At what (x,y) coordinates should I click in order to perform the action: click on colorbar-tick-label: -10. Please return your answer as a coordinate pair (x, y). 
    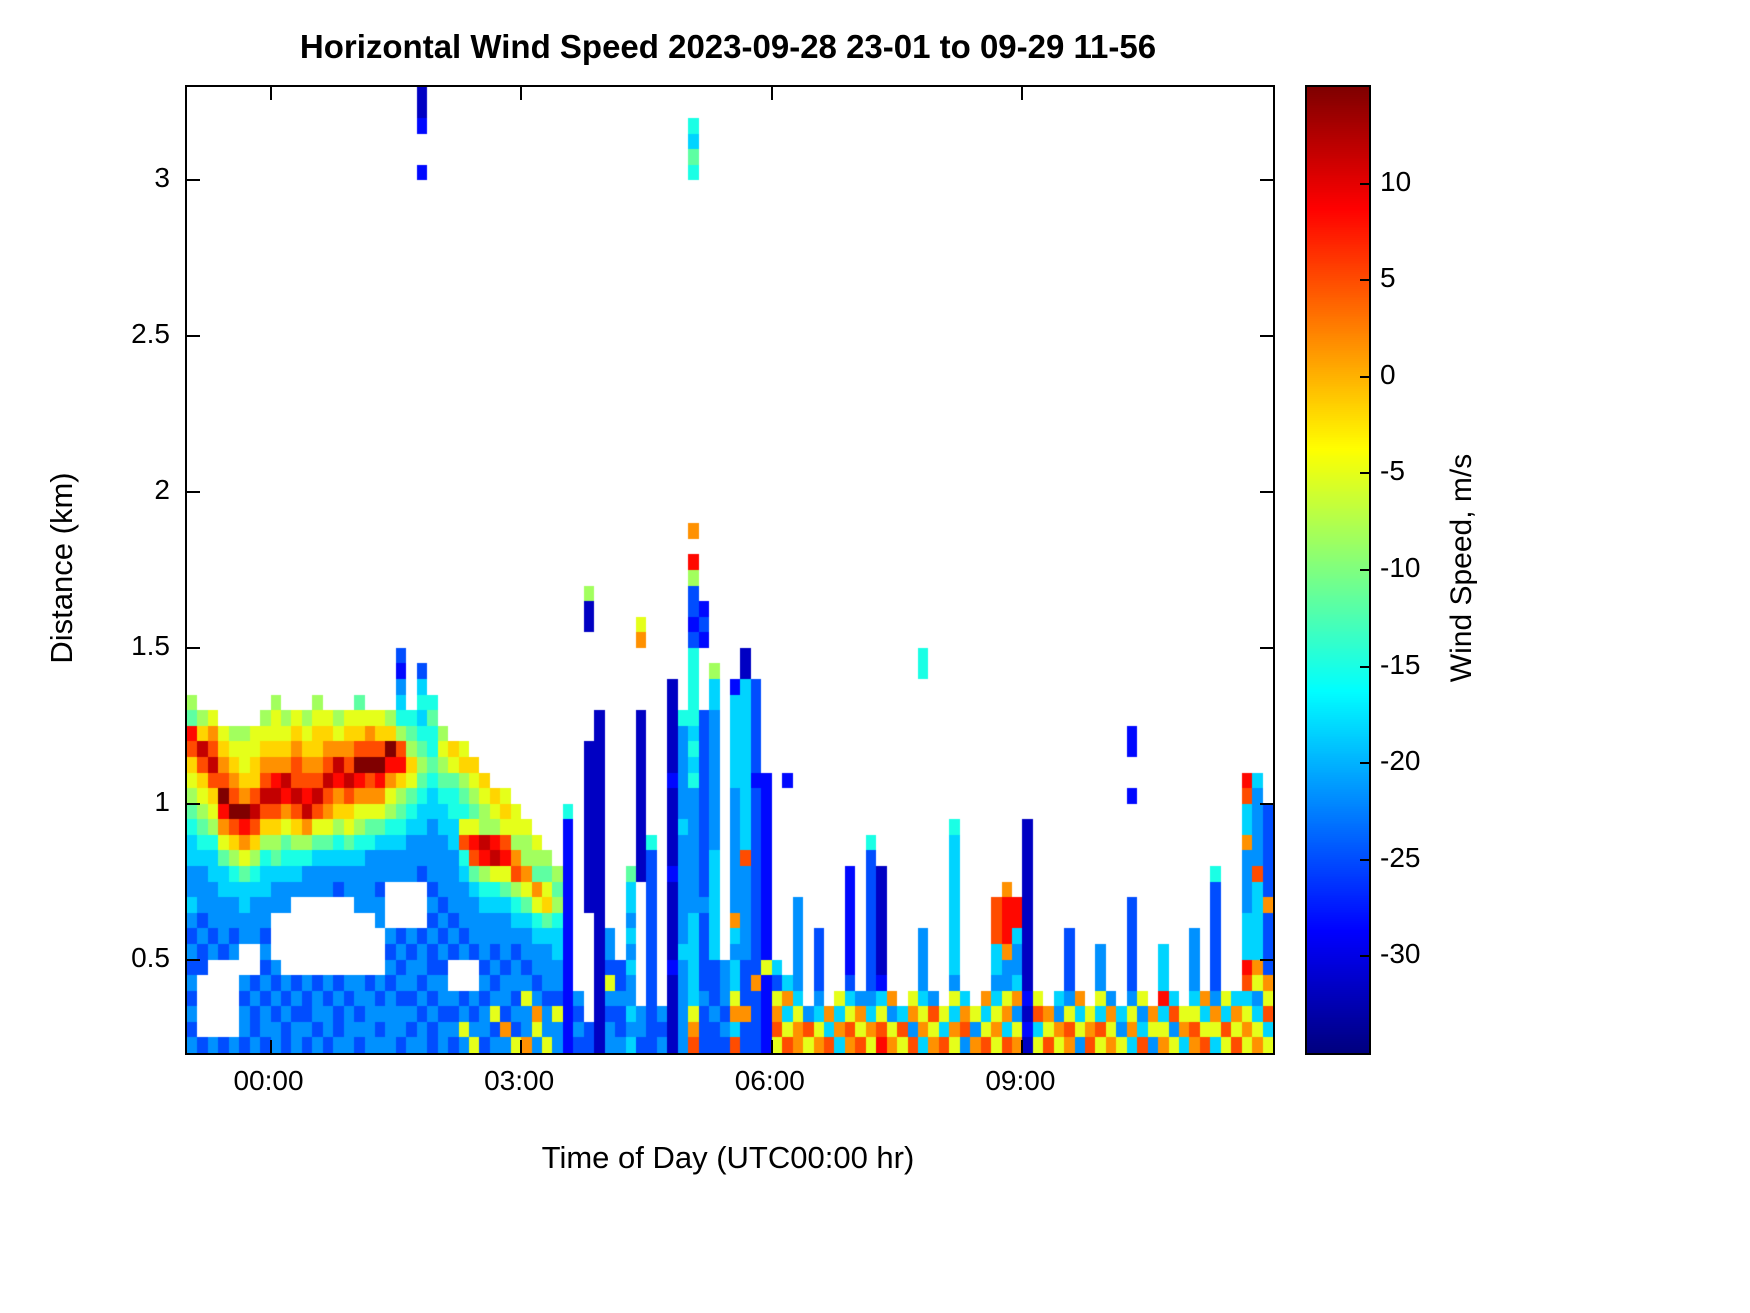
    Looking at the image, I should click on (1400, 567).